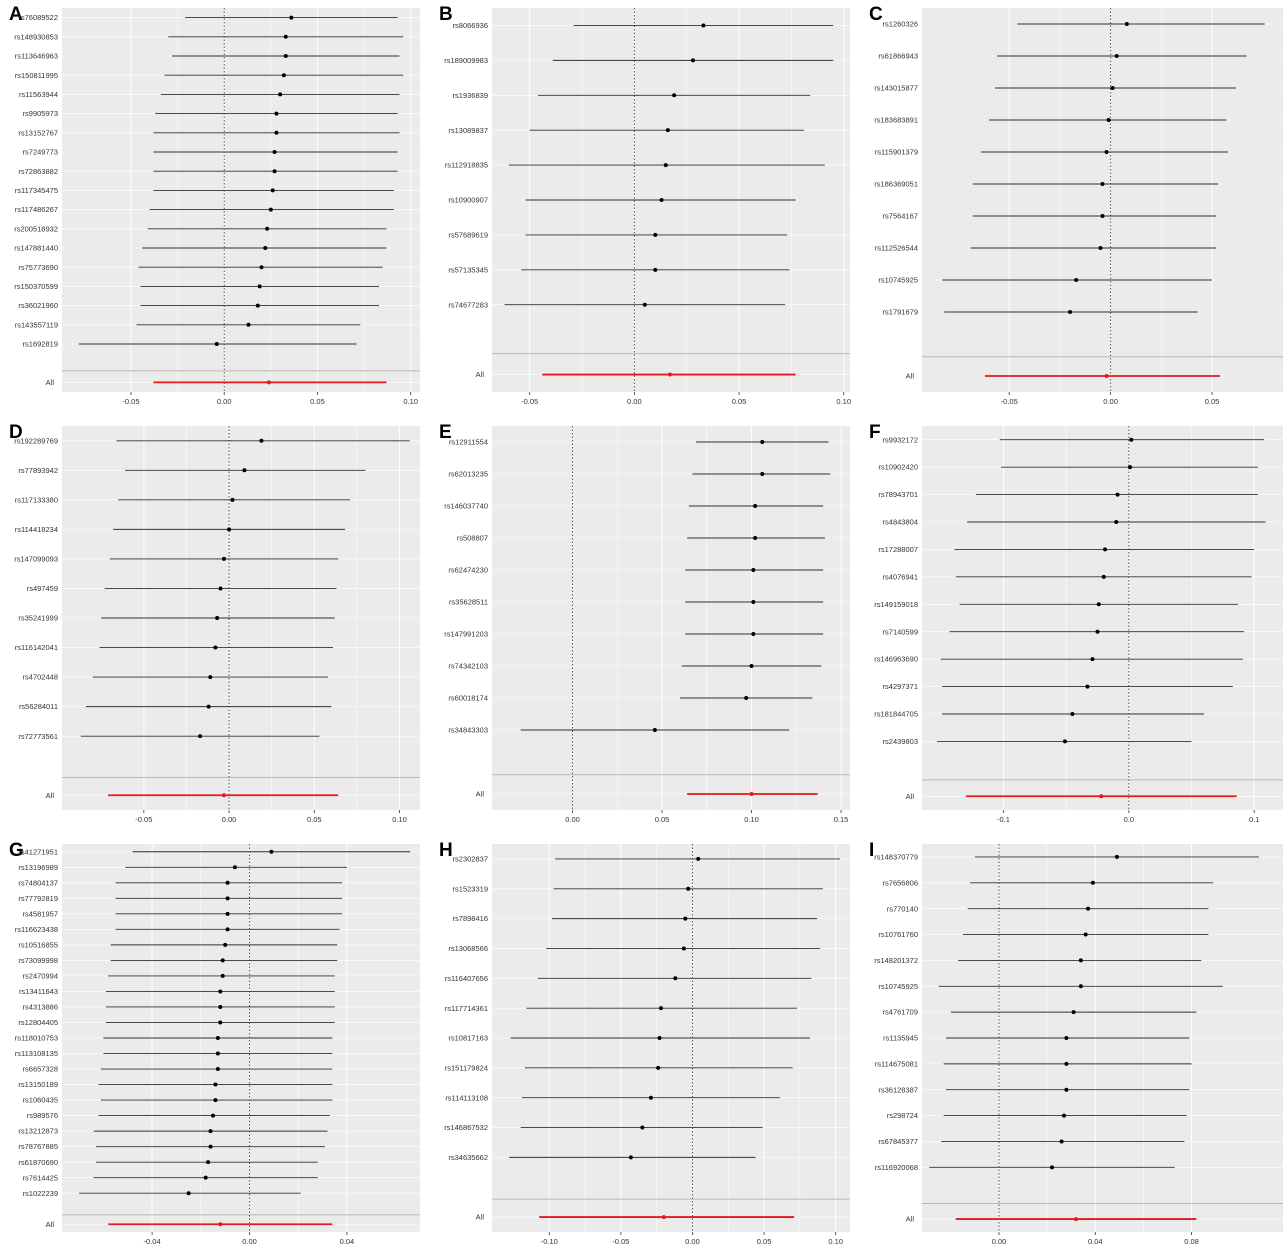  Describe the element at coordinates (898, 934) in the screenshot. I see `snp-label: rs10761760` at that location.